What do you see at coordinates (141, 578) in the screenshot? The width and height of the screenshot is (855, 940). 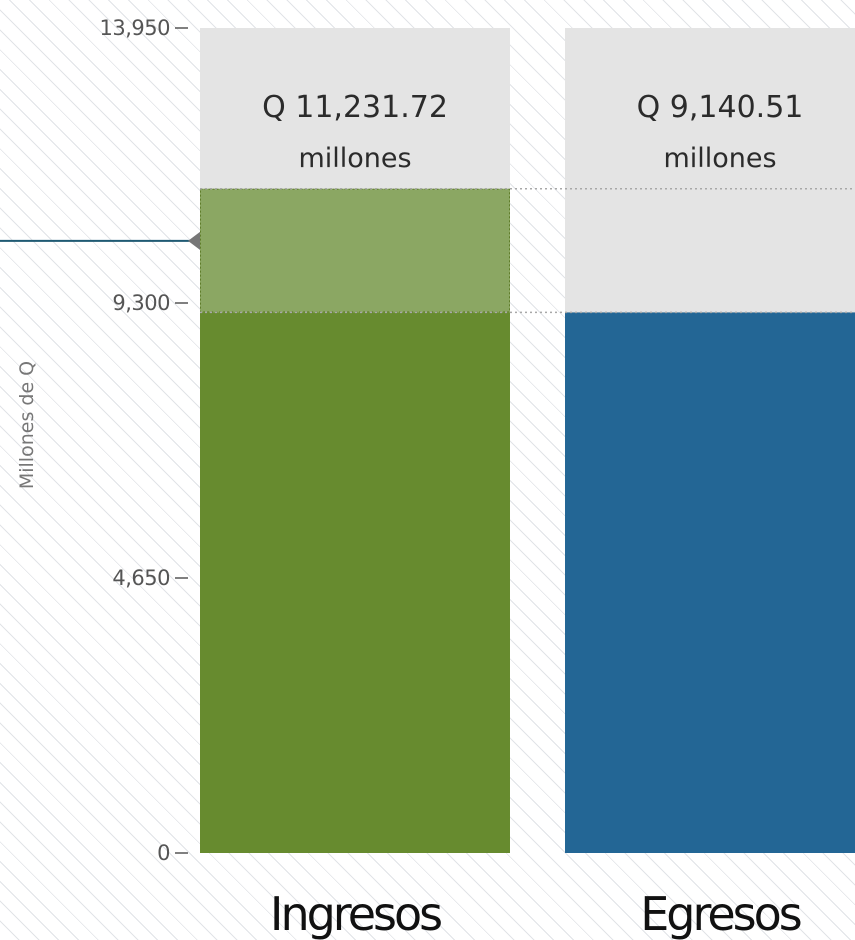 I see `y-tick-label: 4,650` at bounding box center [141, 578].